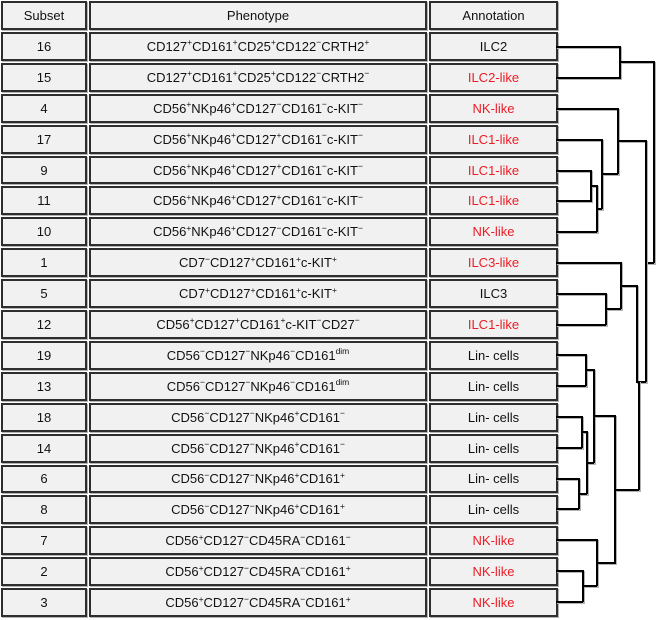 This screenshot has height=620, width=656. What do you see at coordinates (493, 263) in the screenshot?
I see `annotation-cell: ILC3-like` at bounding box center [493, 263].